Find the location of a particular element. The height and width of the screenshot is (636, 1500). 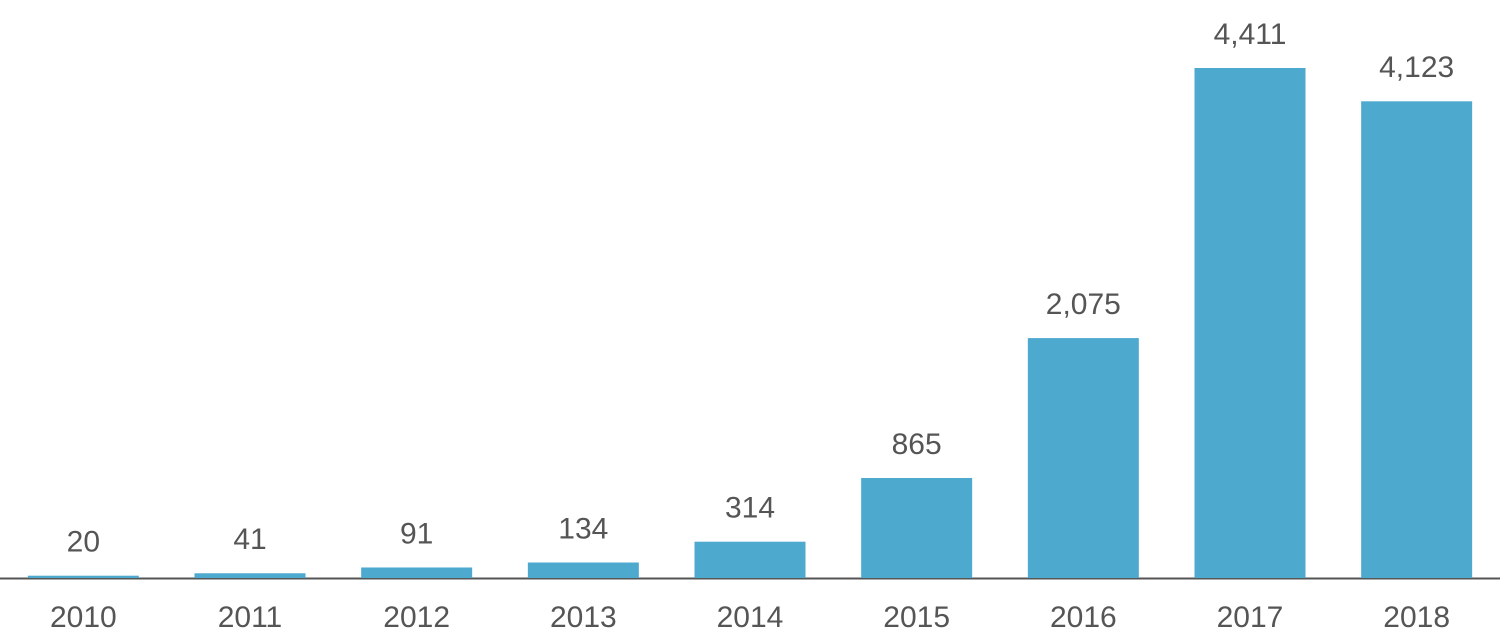

x-tick-label: 2015 is located at coordinates (916, 617).